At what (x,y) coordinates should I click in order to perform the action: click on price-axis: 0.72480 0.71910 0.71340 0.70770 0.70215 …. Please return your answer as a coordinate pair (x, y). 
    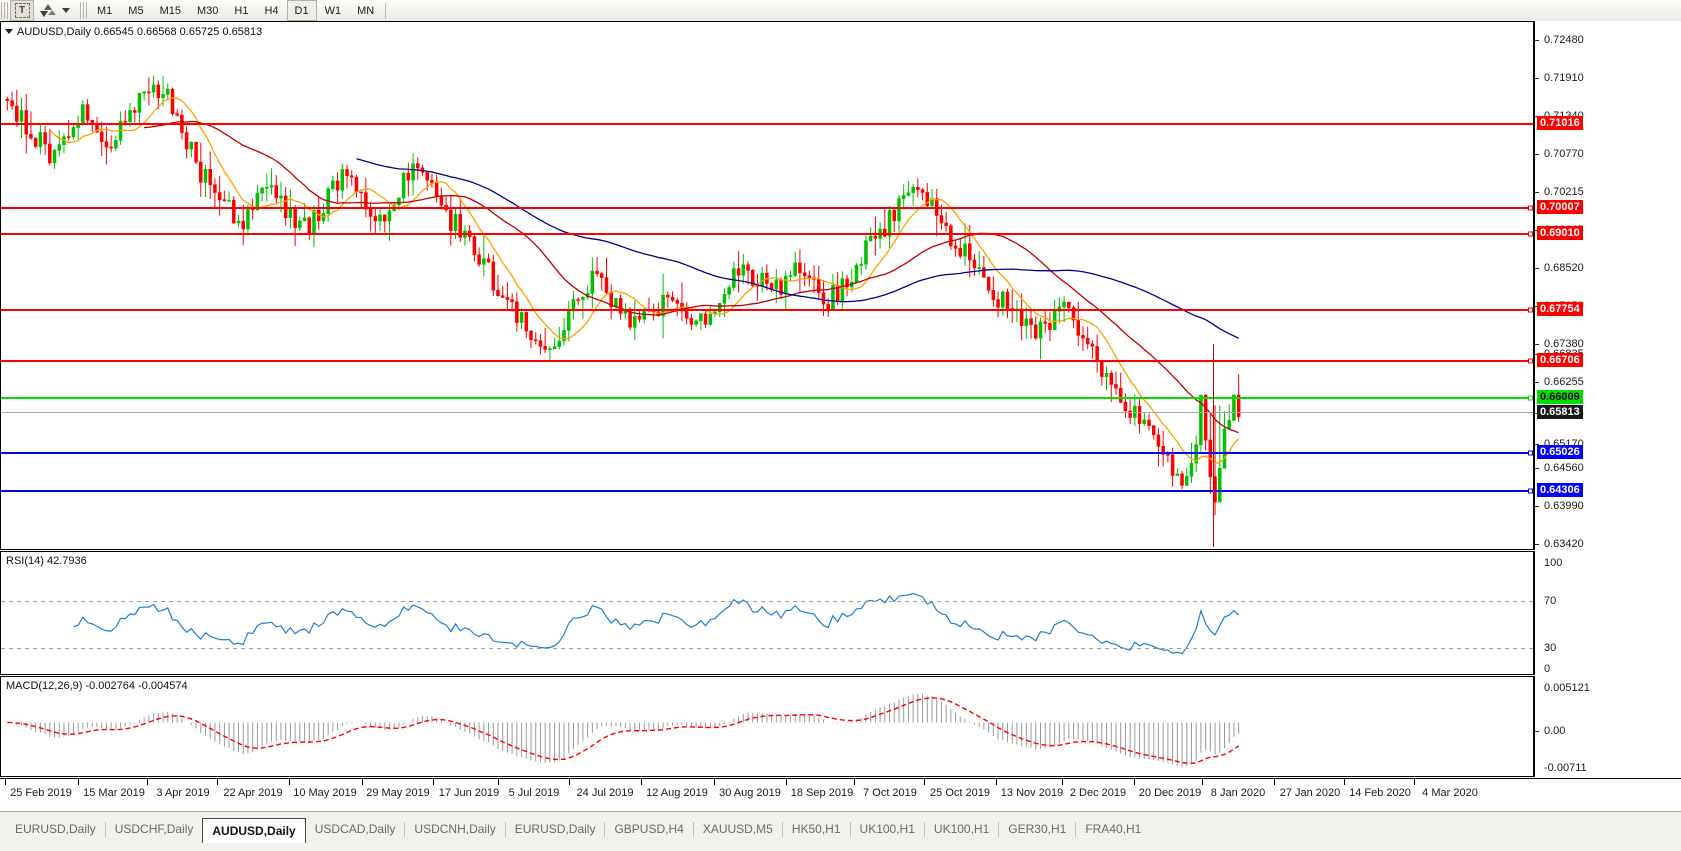
    Looking at the image, I should click on (1607, 304).